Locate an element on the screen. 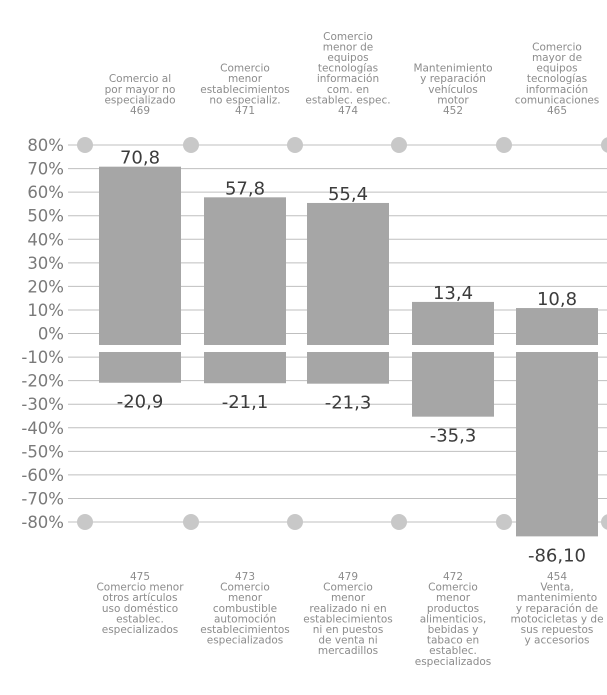 This screenshot has height=695, width=607. value-label-positive: 13,4 is located at coordinates (453, 293).